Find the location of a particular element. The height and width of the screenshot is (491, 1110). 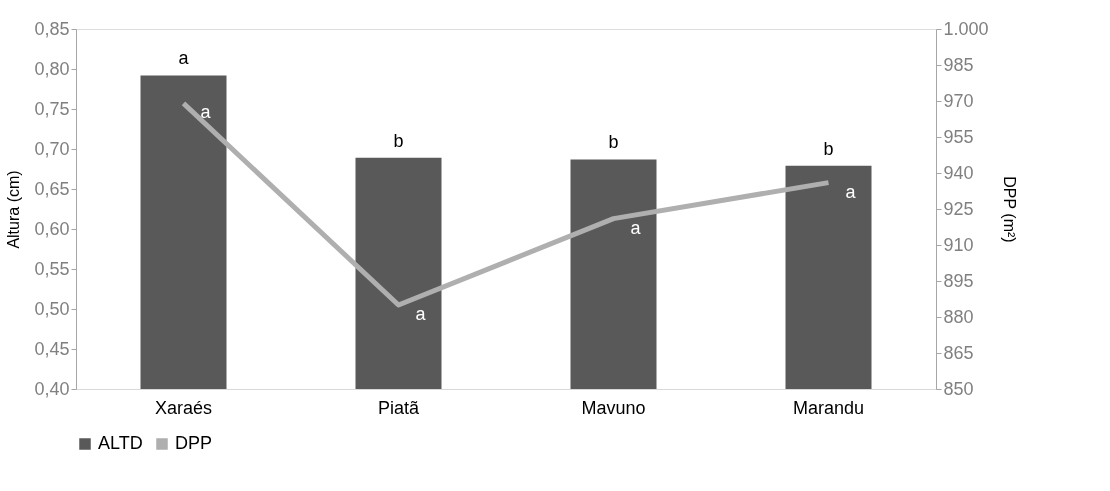

y2-tick-label: 955 is located at coordinates (958, 136).